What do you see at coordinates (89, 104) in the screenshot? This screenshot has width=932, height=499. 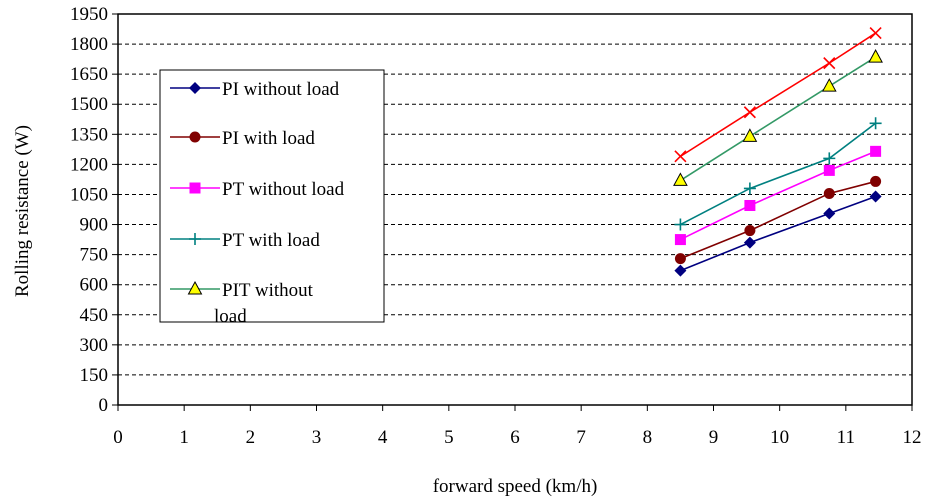 I see `y-tick-label: 1500` at bounding box center [89, 104].